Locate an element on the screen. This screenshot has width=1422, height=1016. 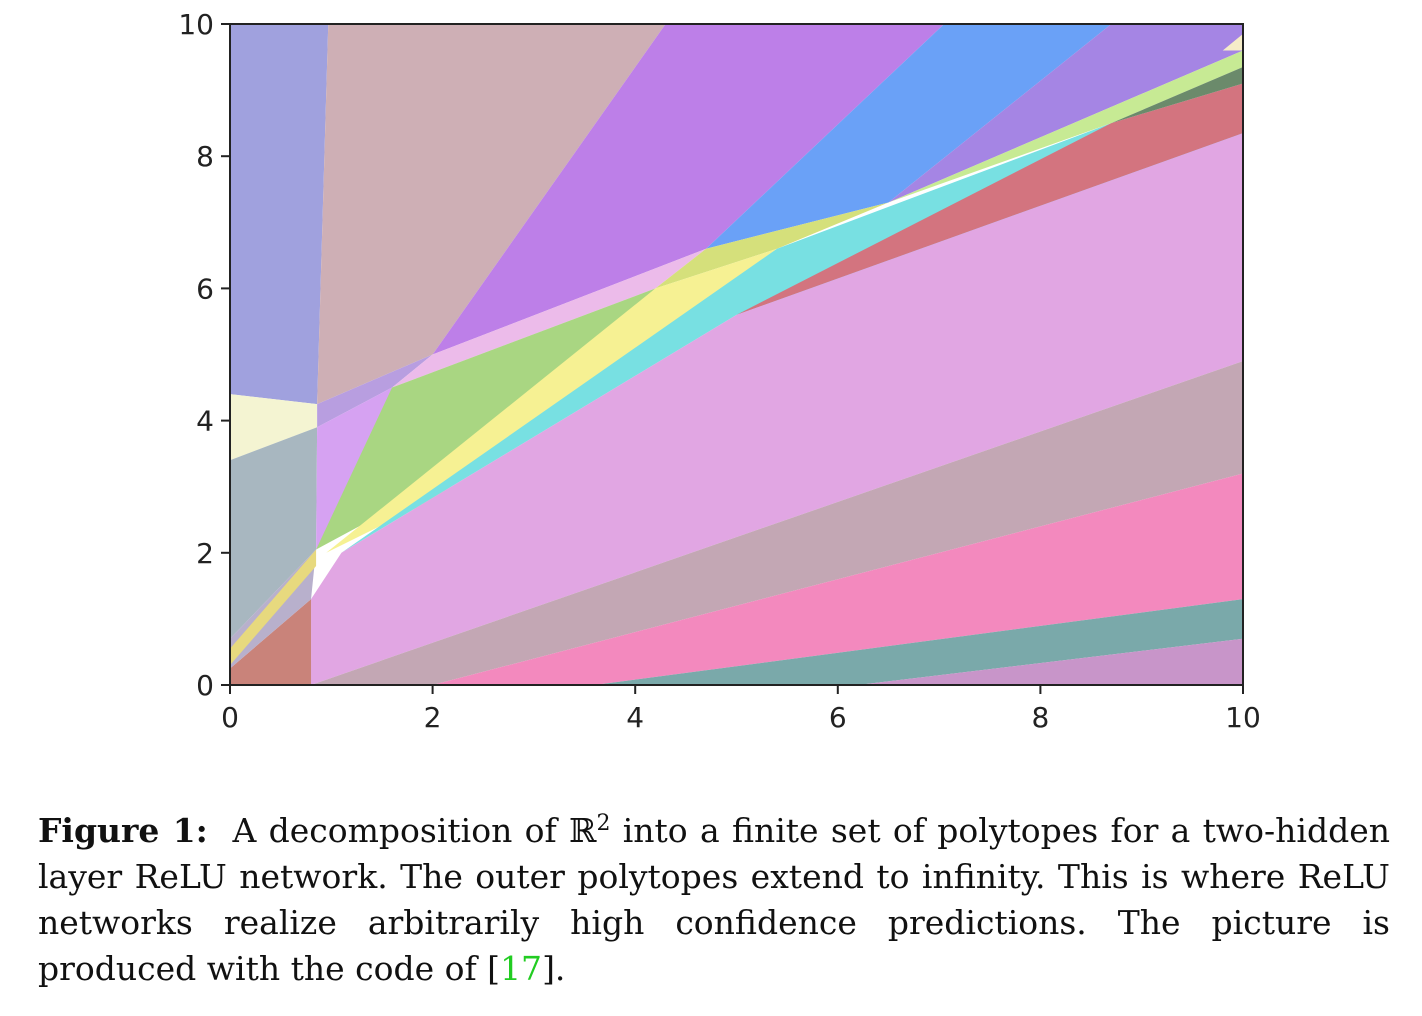
y-tick-label: 10 is located at coordinates (196, 24).